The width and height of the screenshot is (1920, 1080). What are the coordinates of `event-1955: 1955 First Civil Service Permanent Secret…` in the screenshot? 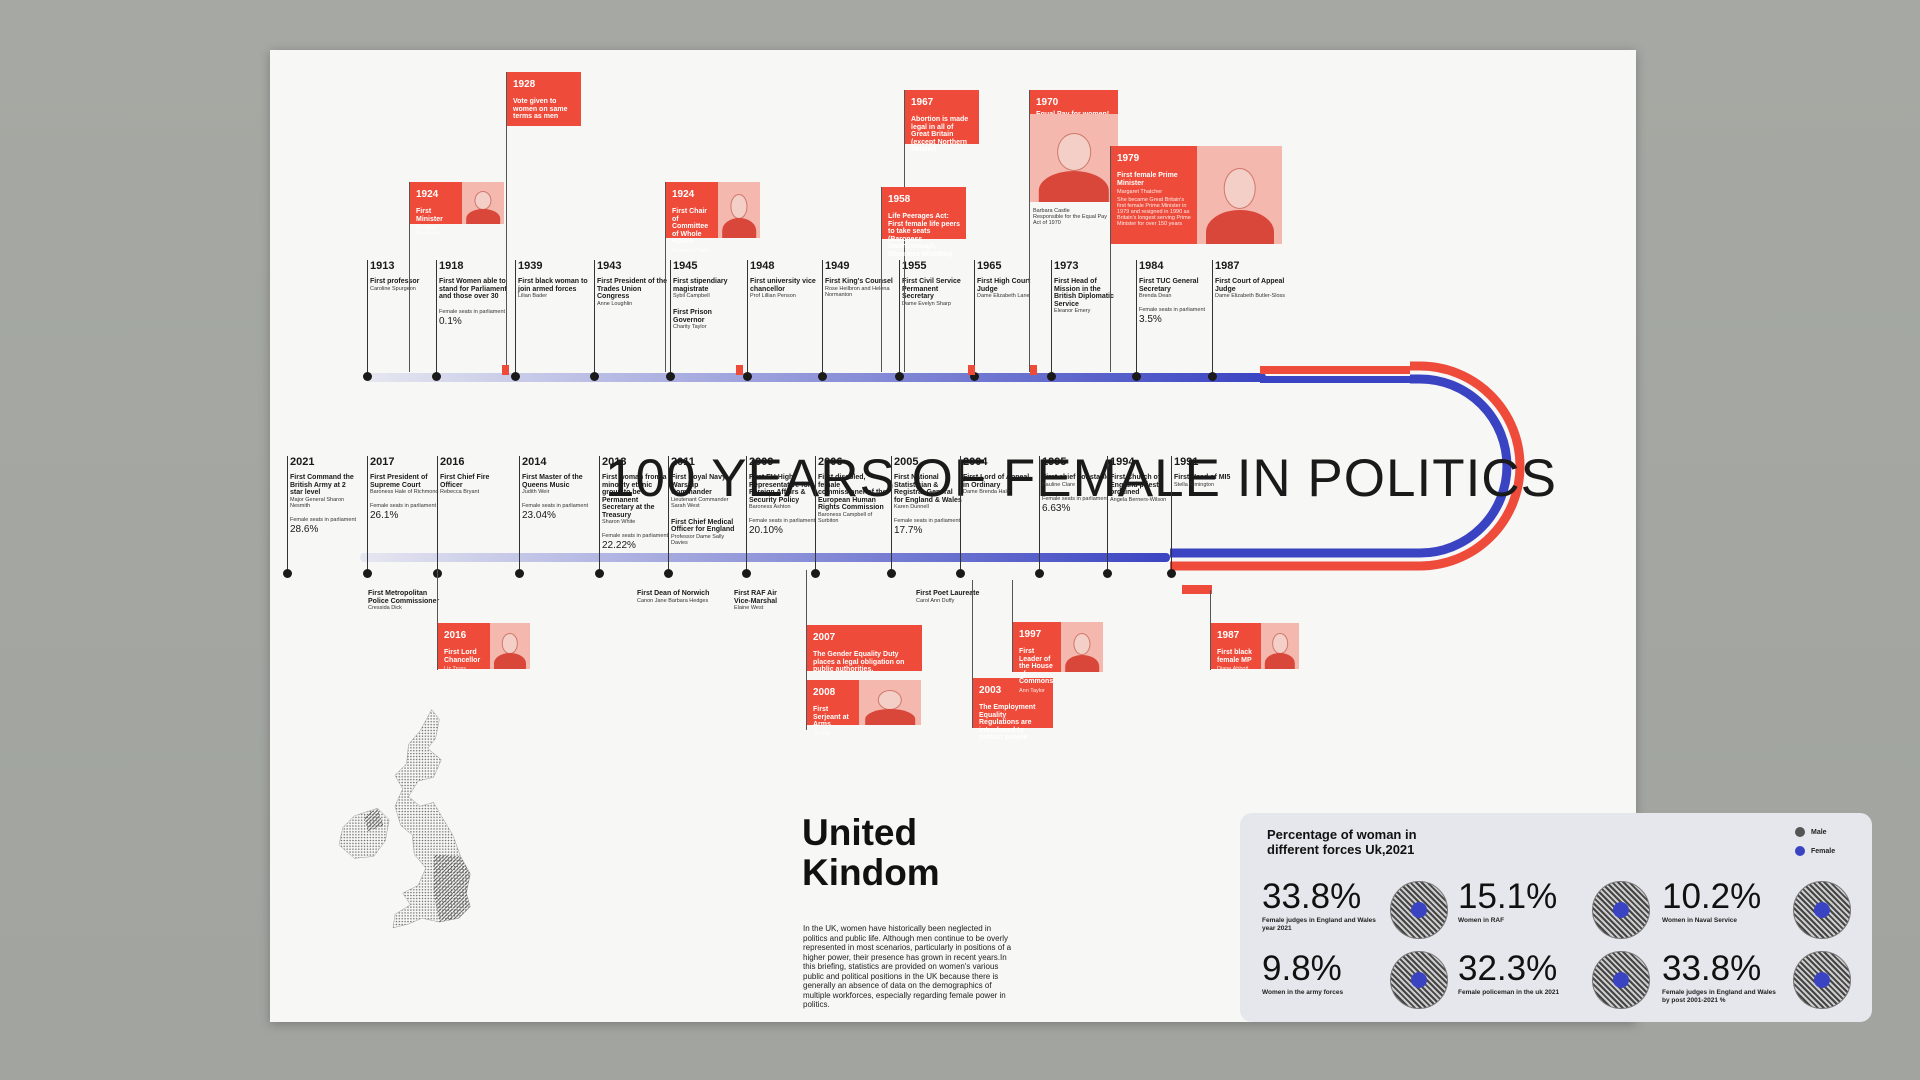 It's located at (931, 283).